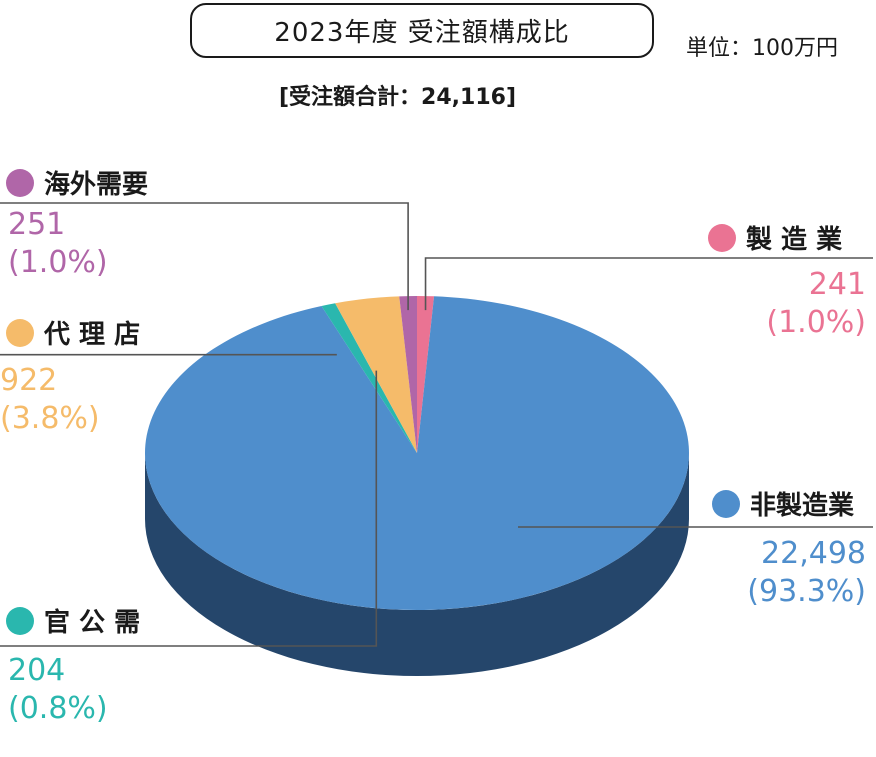 Image resolution: width=876 pixels, height=757 pixels. I want to click on label-hiseizo: 非製造業, so click(783, 503).